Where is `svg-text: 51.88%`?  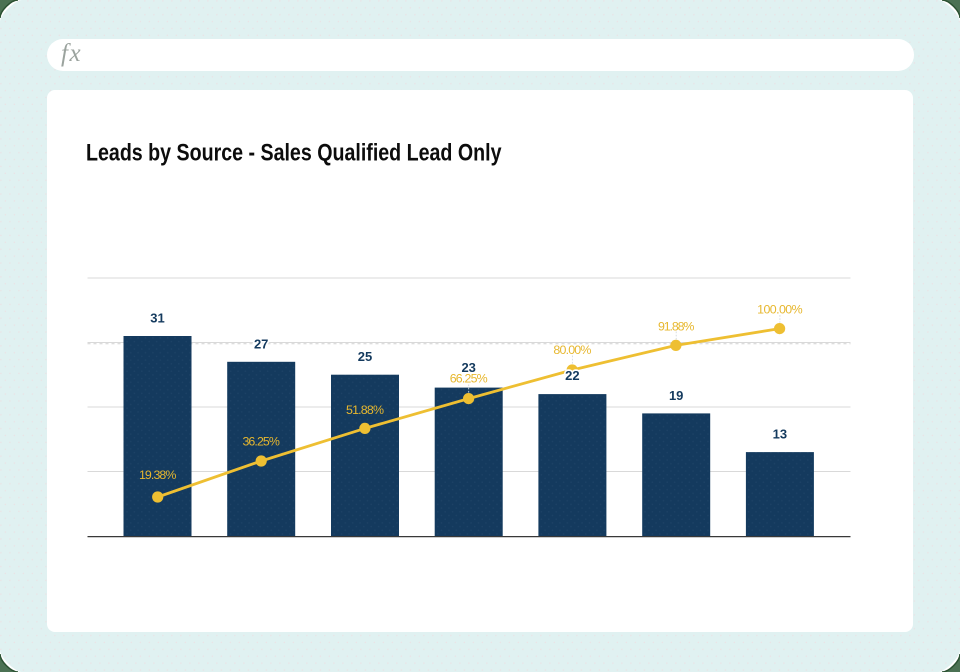 svg-text: 51.88% is located at coordinates (365, 410).